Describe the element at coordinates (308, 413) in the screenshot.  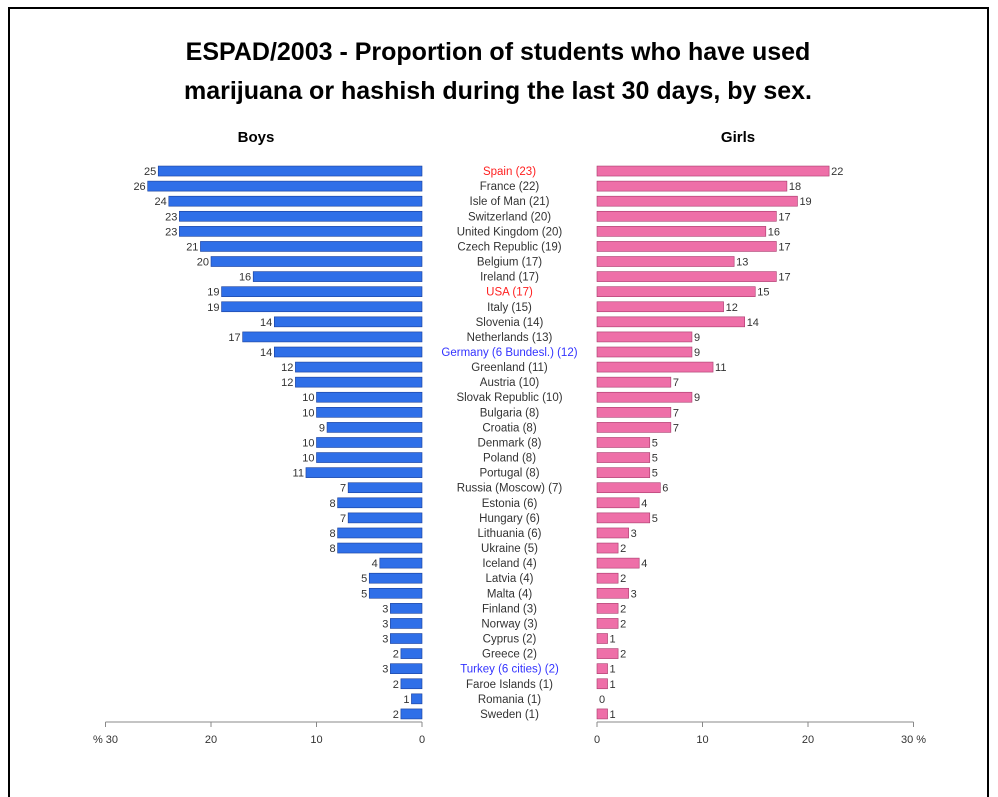
I see `boys-value-row-16: 10` at that location.